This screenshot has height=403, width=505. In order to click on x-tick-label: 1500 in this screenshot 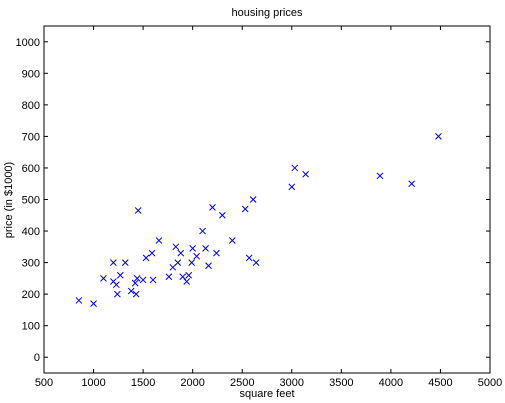, I will do `click(143, 383)`.